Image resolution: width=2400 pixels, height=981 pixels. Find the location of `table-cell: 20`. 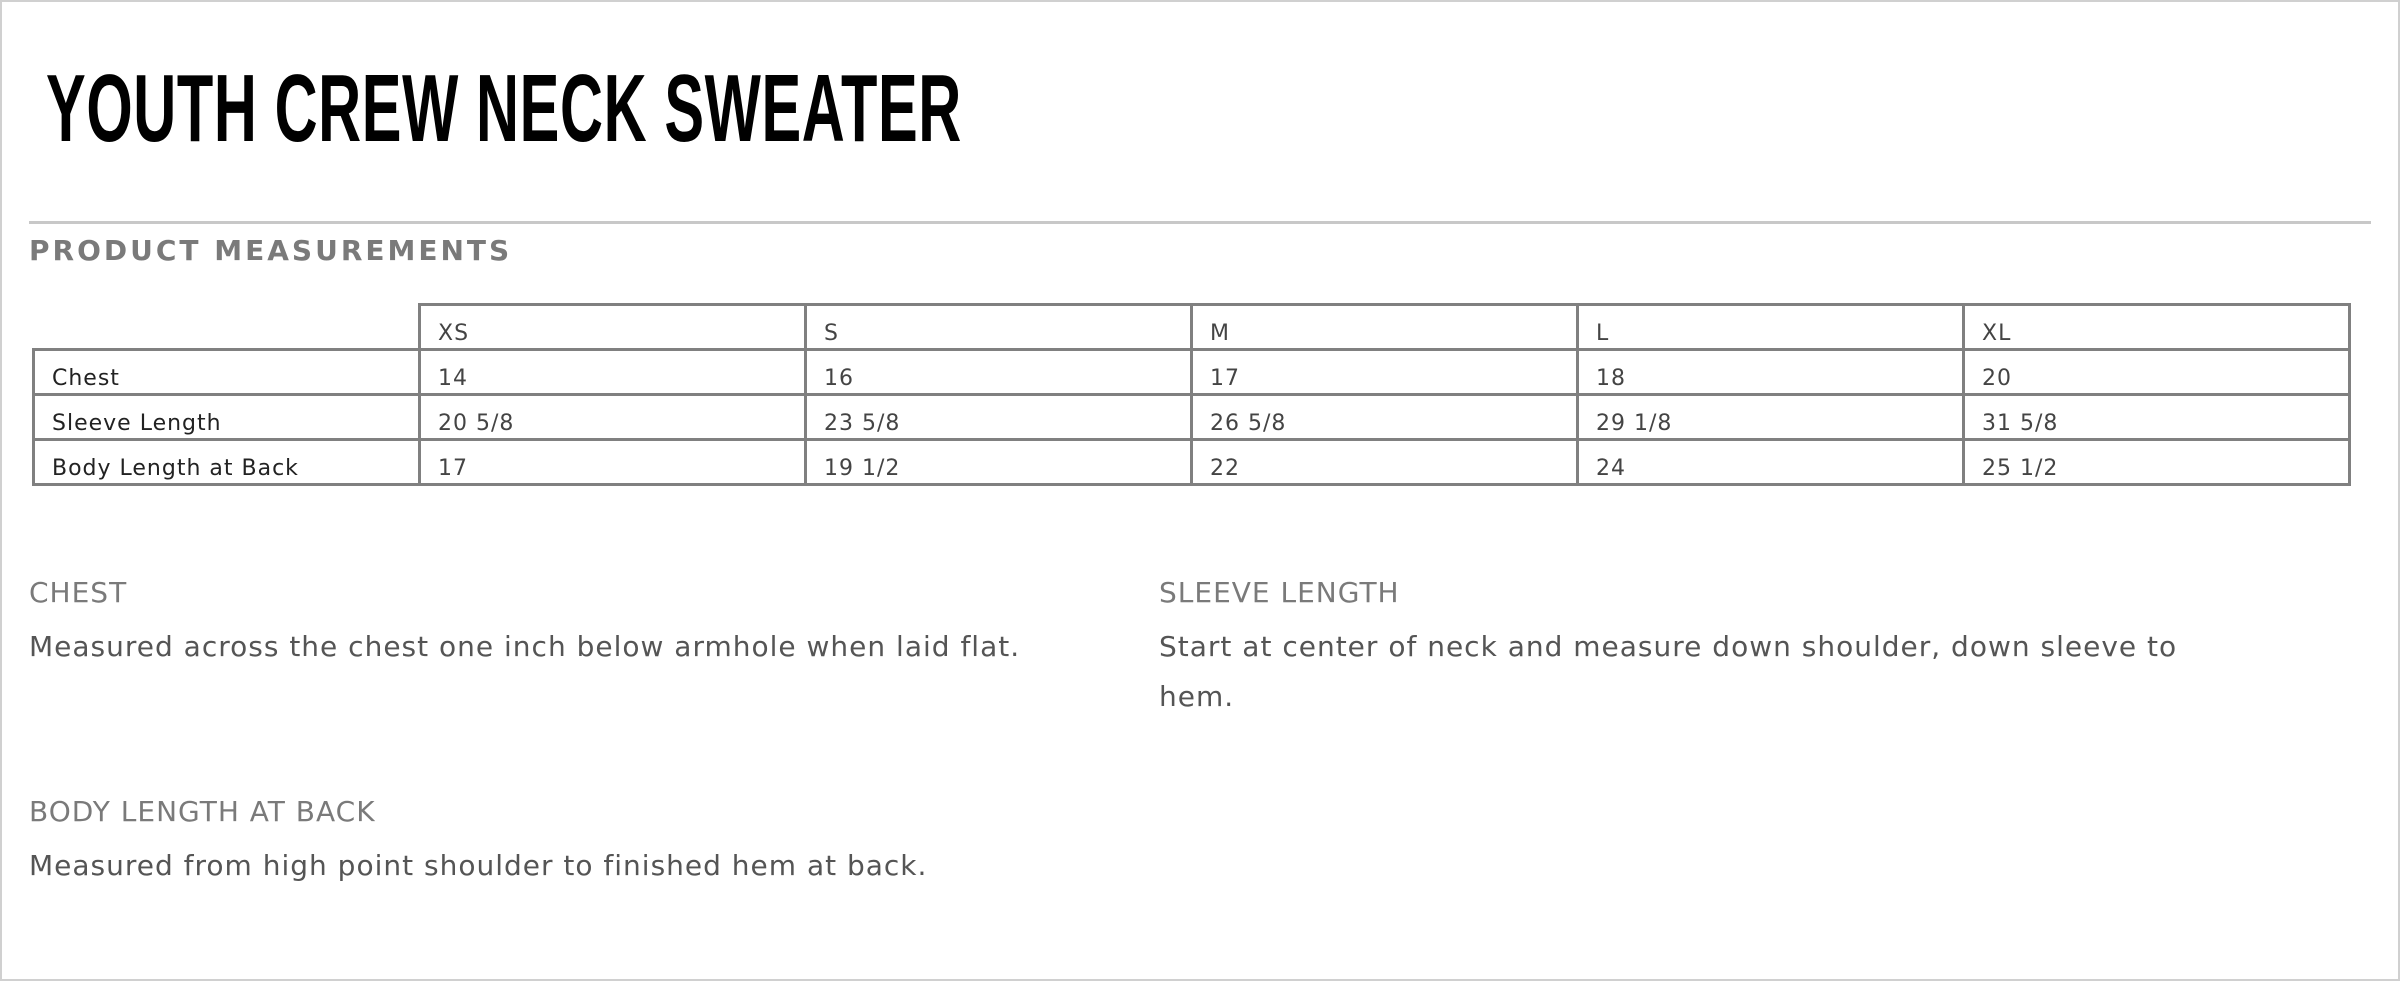

table-cell: 20 is located at coordinates (2156, 372).